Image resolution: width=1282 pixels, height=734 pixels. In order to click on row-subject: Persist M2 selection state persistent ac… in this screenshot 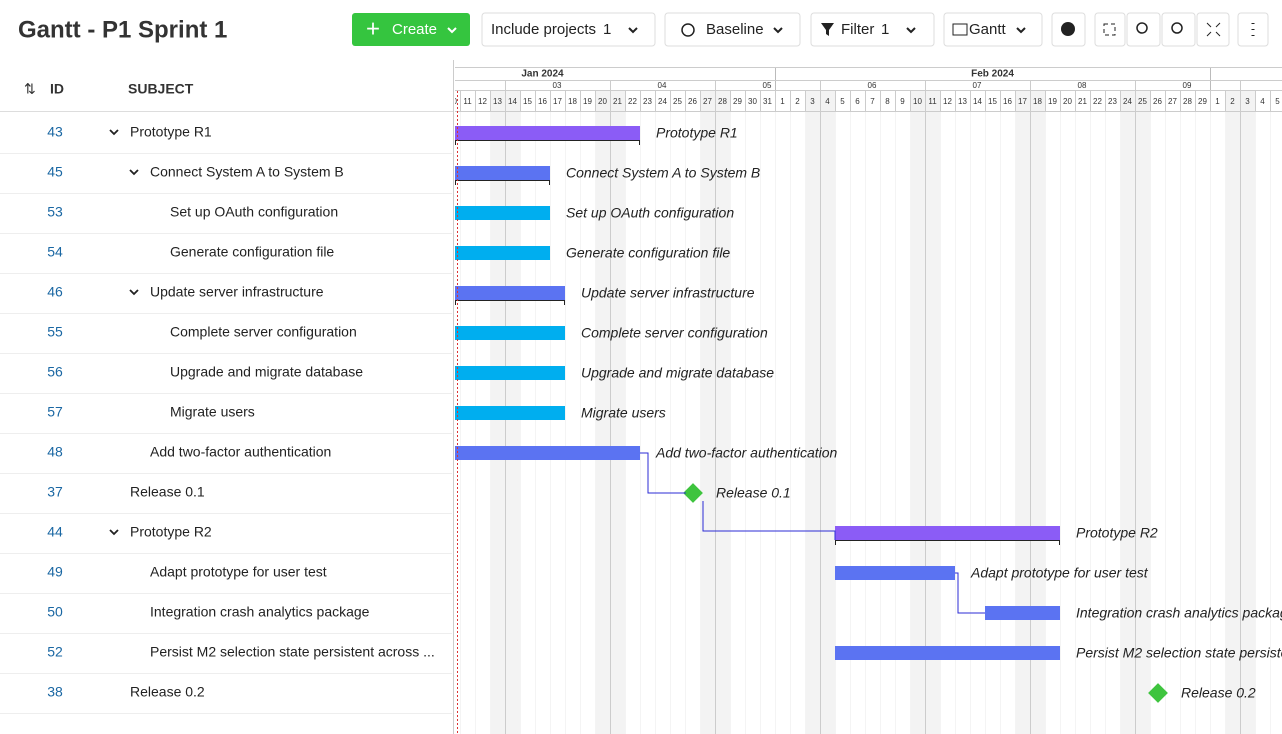, I will do `click(292, 652)`.